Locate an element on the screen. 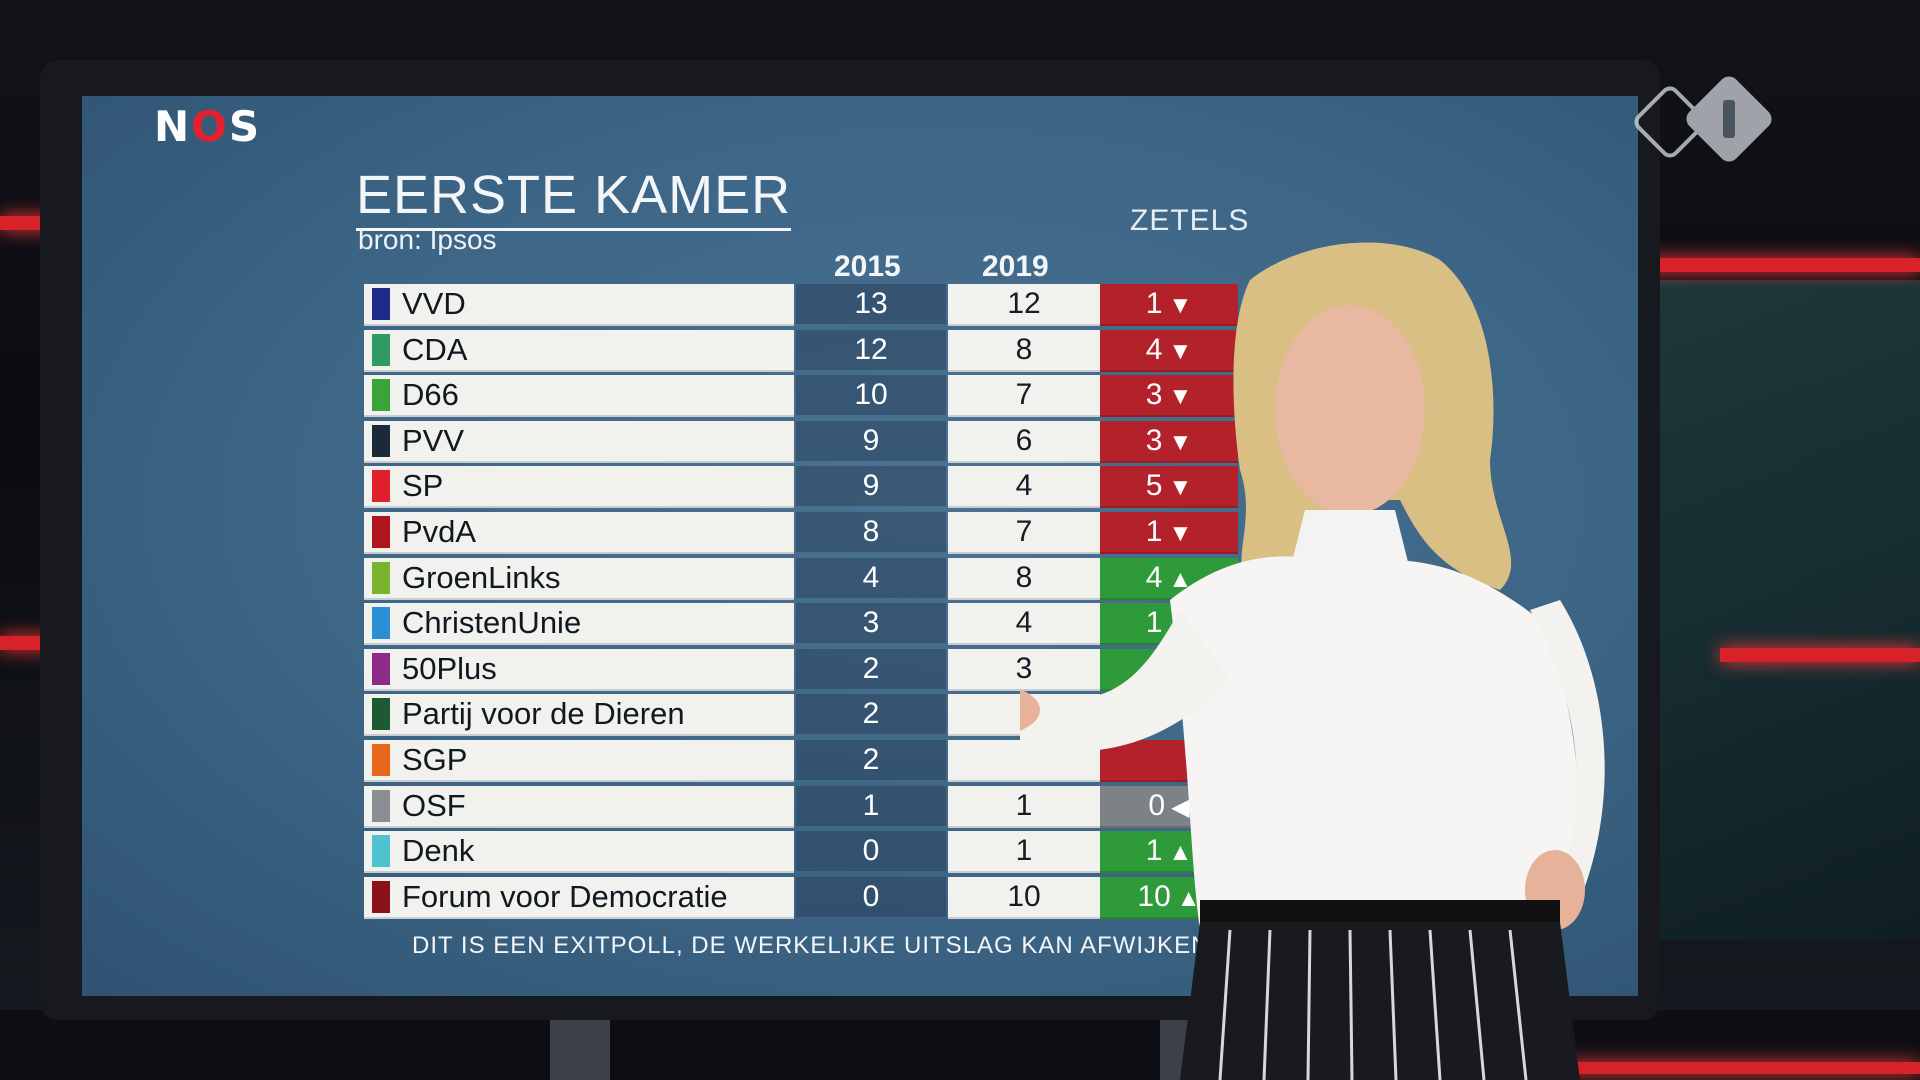  nos-logo-text: NOS is located at coordinates (208, 126).